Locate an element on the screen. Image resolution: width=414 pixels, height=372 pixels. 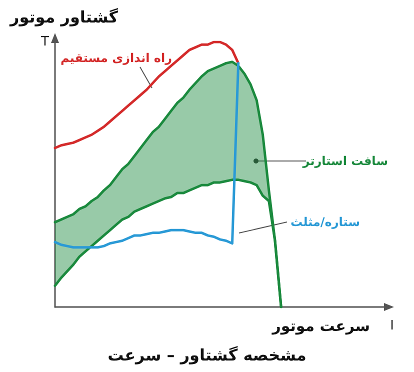
x-axis-title: سرعت موتور is located at coordinates (320, 326).